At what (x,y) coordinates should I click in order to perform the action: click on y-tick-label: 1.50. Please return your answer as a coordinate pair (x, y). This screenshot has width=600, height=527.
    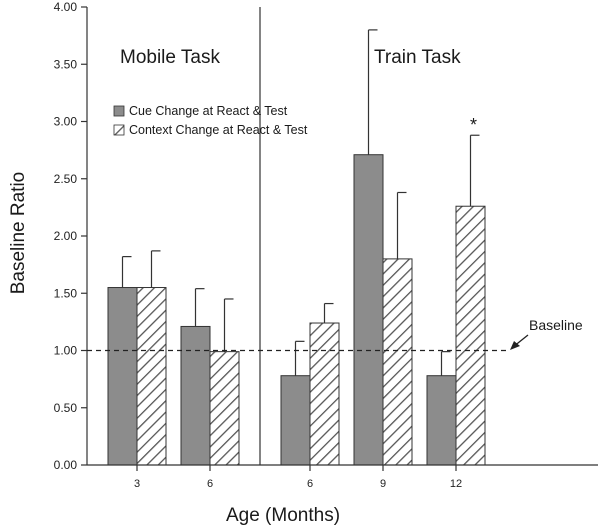
    Looking at the image, I should click on (66, 293).